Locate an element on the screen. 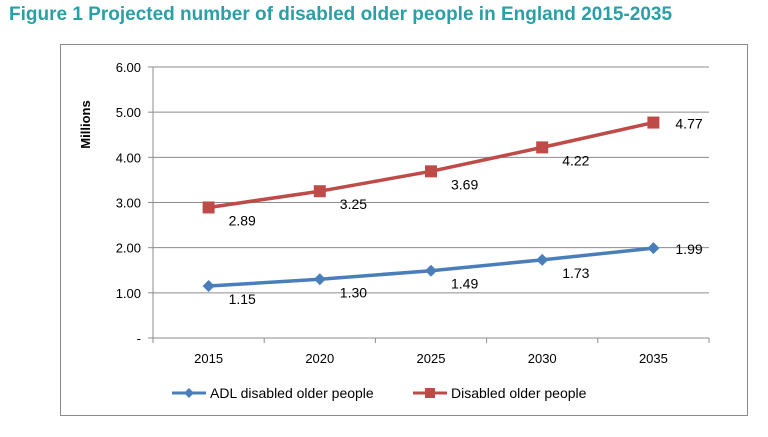 The height and width of the screenshot is (437, 768). legend-item: Disabled older people is located at coordinates (500, 393).